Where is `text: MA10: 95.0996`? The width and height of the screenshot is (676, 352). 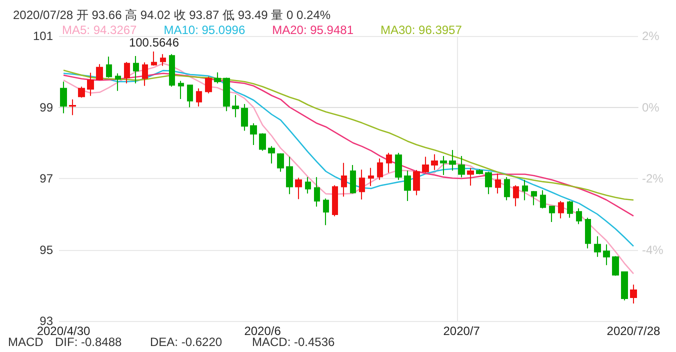 text: MA10: 95.0996 is located at coordinates (205, 30).